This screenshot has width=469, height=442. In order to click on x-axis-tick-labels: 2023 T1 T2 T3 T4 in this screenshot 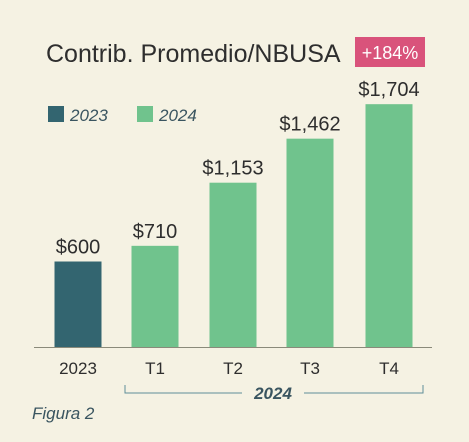, I will do `click(229, 368)`.